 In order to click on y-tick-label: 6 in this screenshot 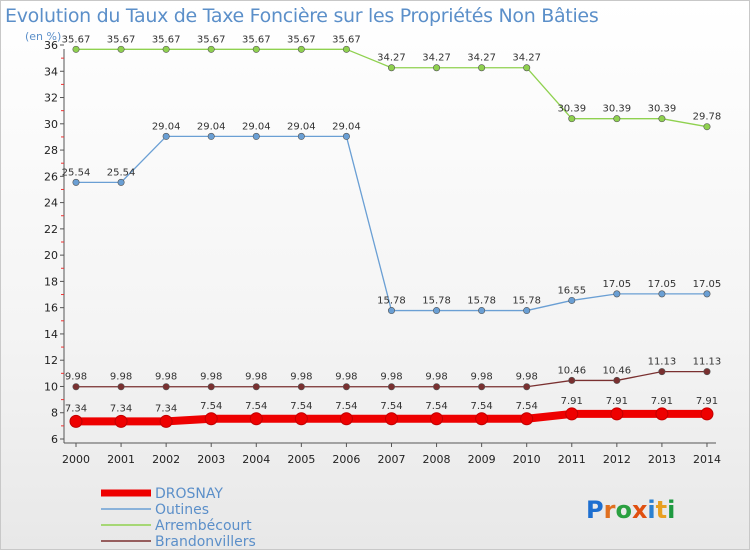, I will do `click(54, 439)`.